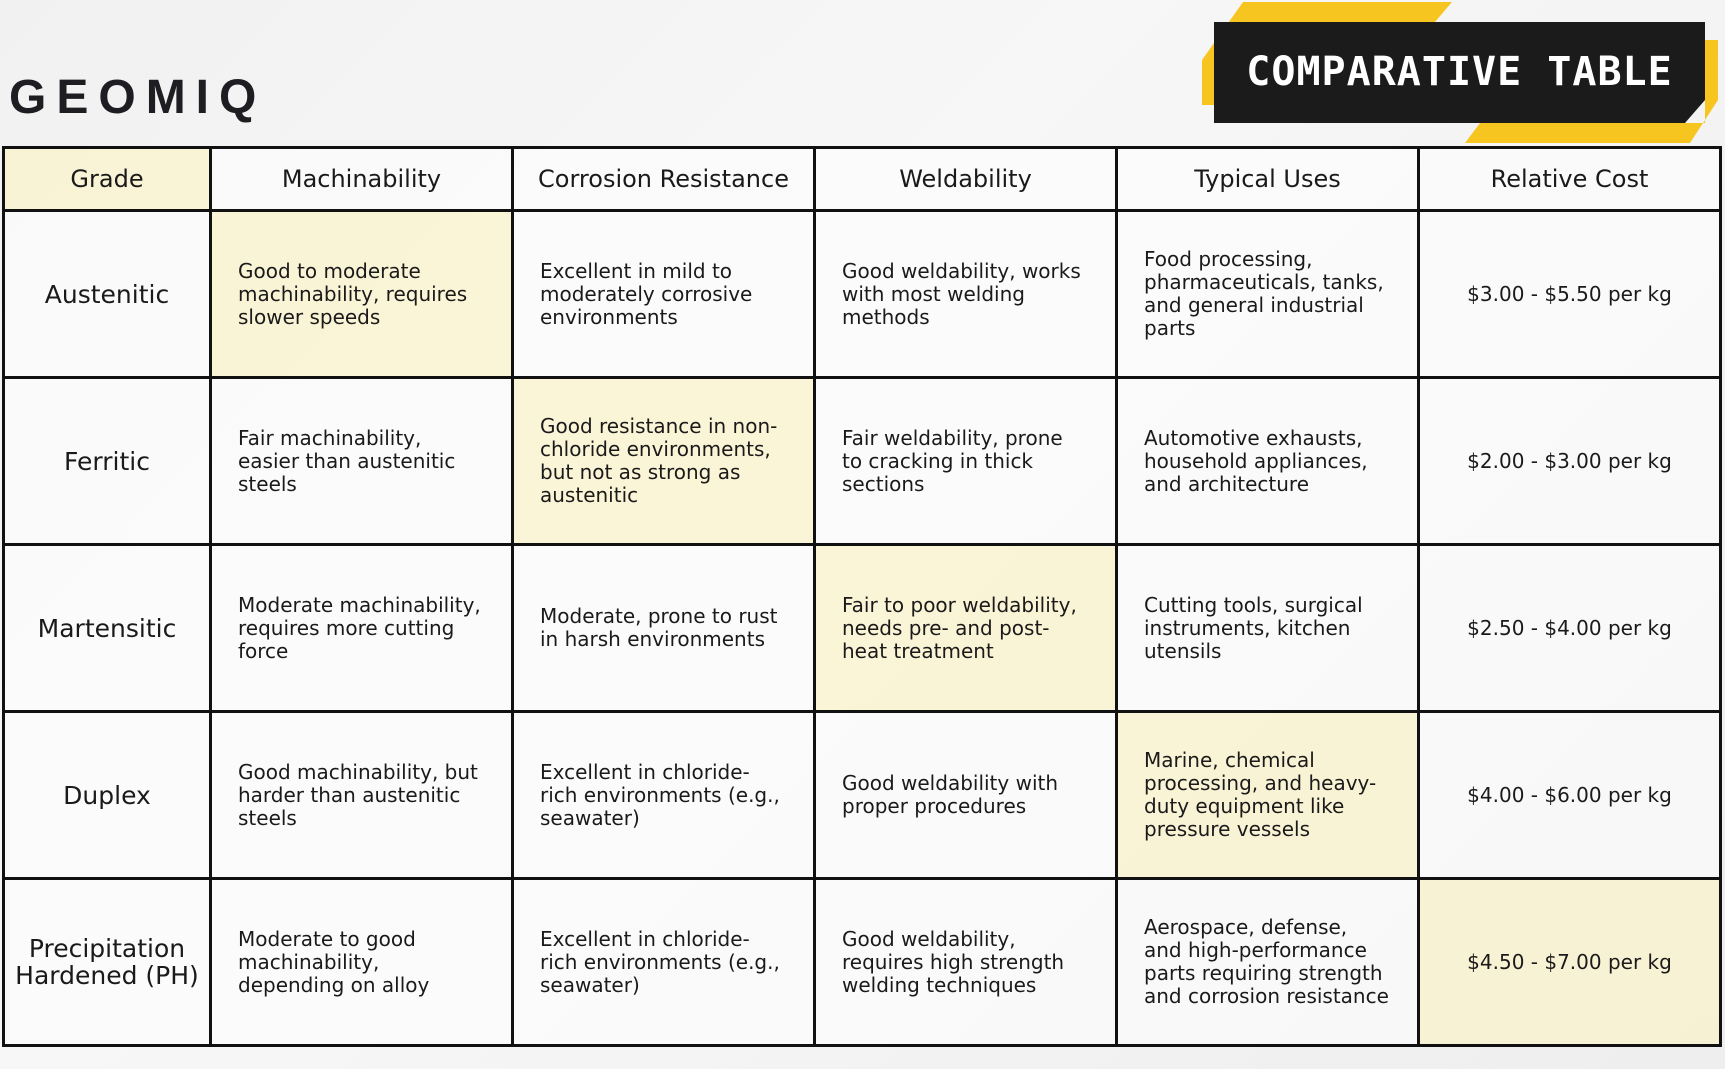 This screenshot has width=1725, height=1069. Describe the element at coordinates (107, 461) in the screenshot. I see `grade-cell: Ferritic` at that location.